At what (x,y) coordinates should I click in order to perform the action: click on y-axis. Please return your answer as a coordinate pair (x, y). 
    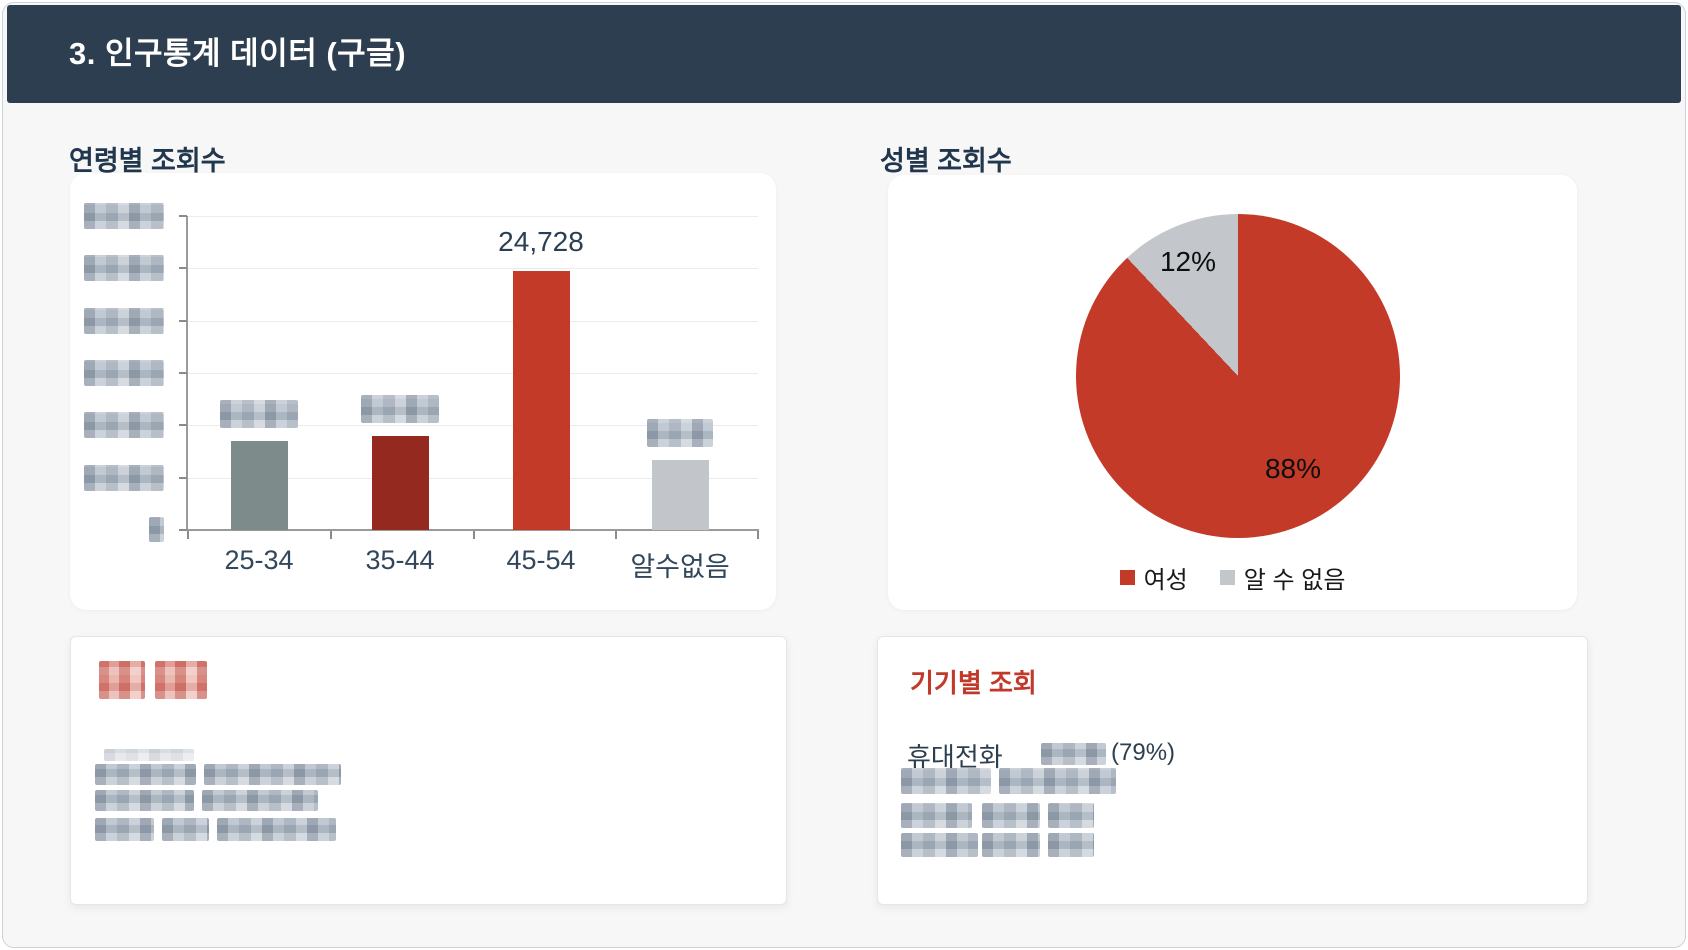
    Looking at the image, I should click on (187, 373).